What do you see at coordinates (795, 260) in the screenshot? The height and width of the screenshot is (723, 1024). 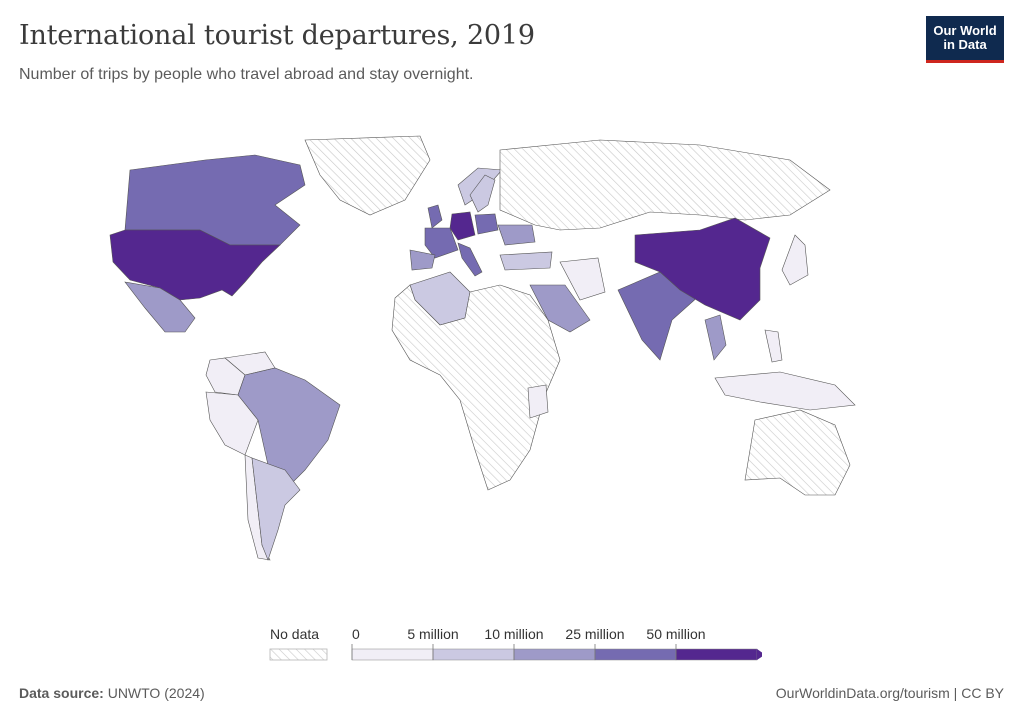 I see `country-japan` at bounding box center [795, 260].